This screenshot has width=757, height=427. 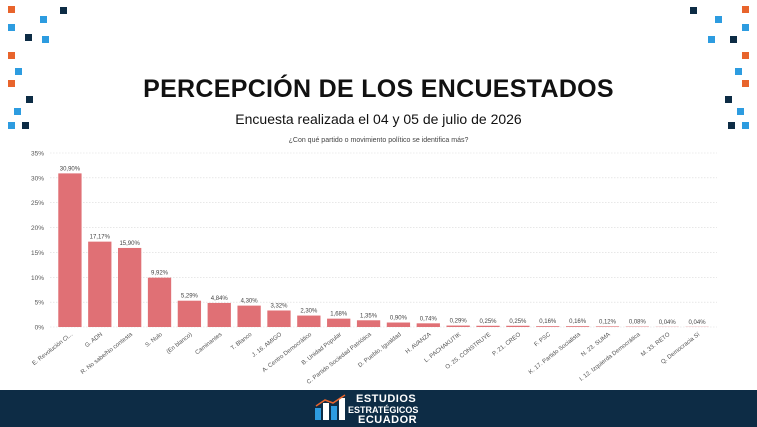 I want to click on y-tick-label: 15%, so click(x=37, y=253).